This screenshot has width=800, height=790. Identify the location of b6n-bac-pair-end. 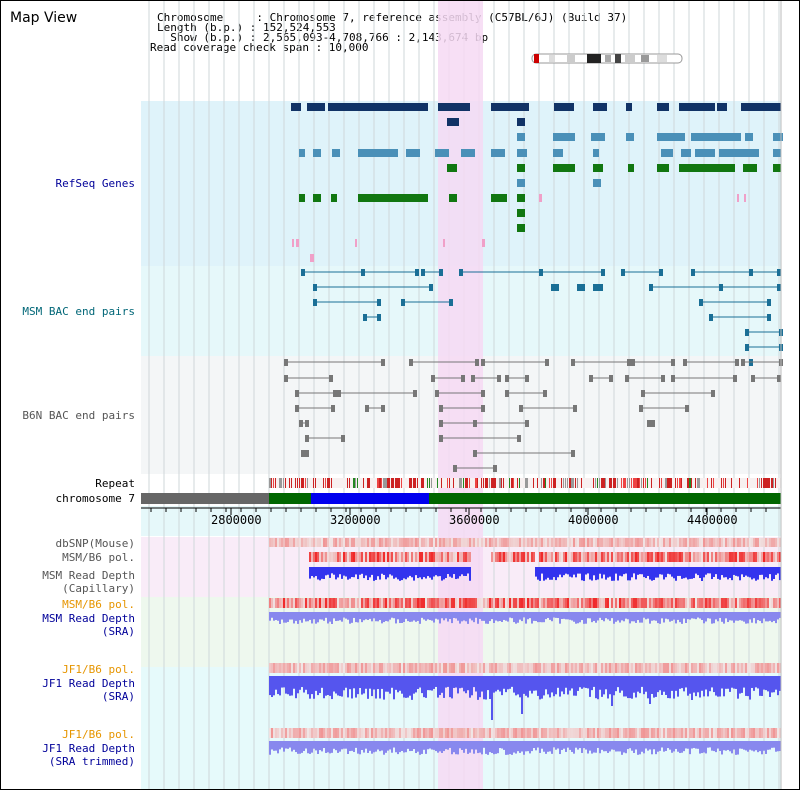
(591, 378).